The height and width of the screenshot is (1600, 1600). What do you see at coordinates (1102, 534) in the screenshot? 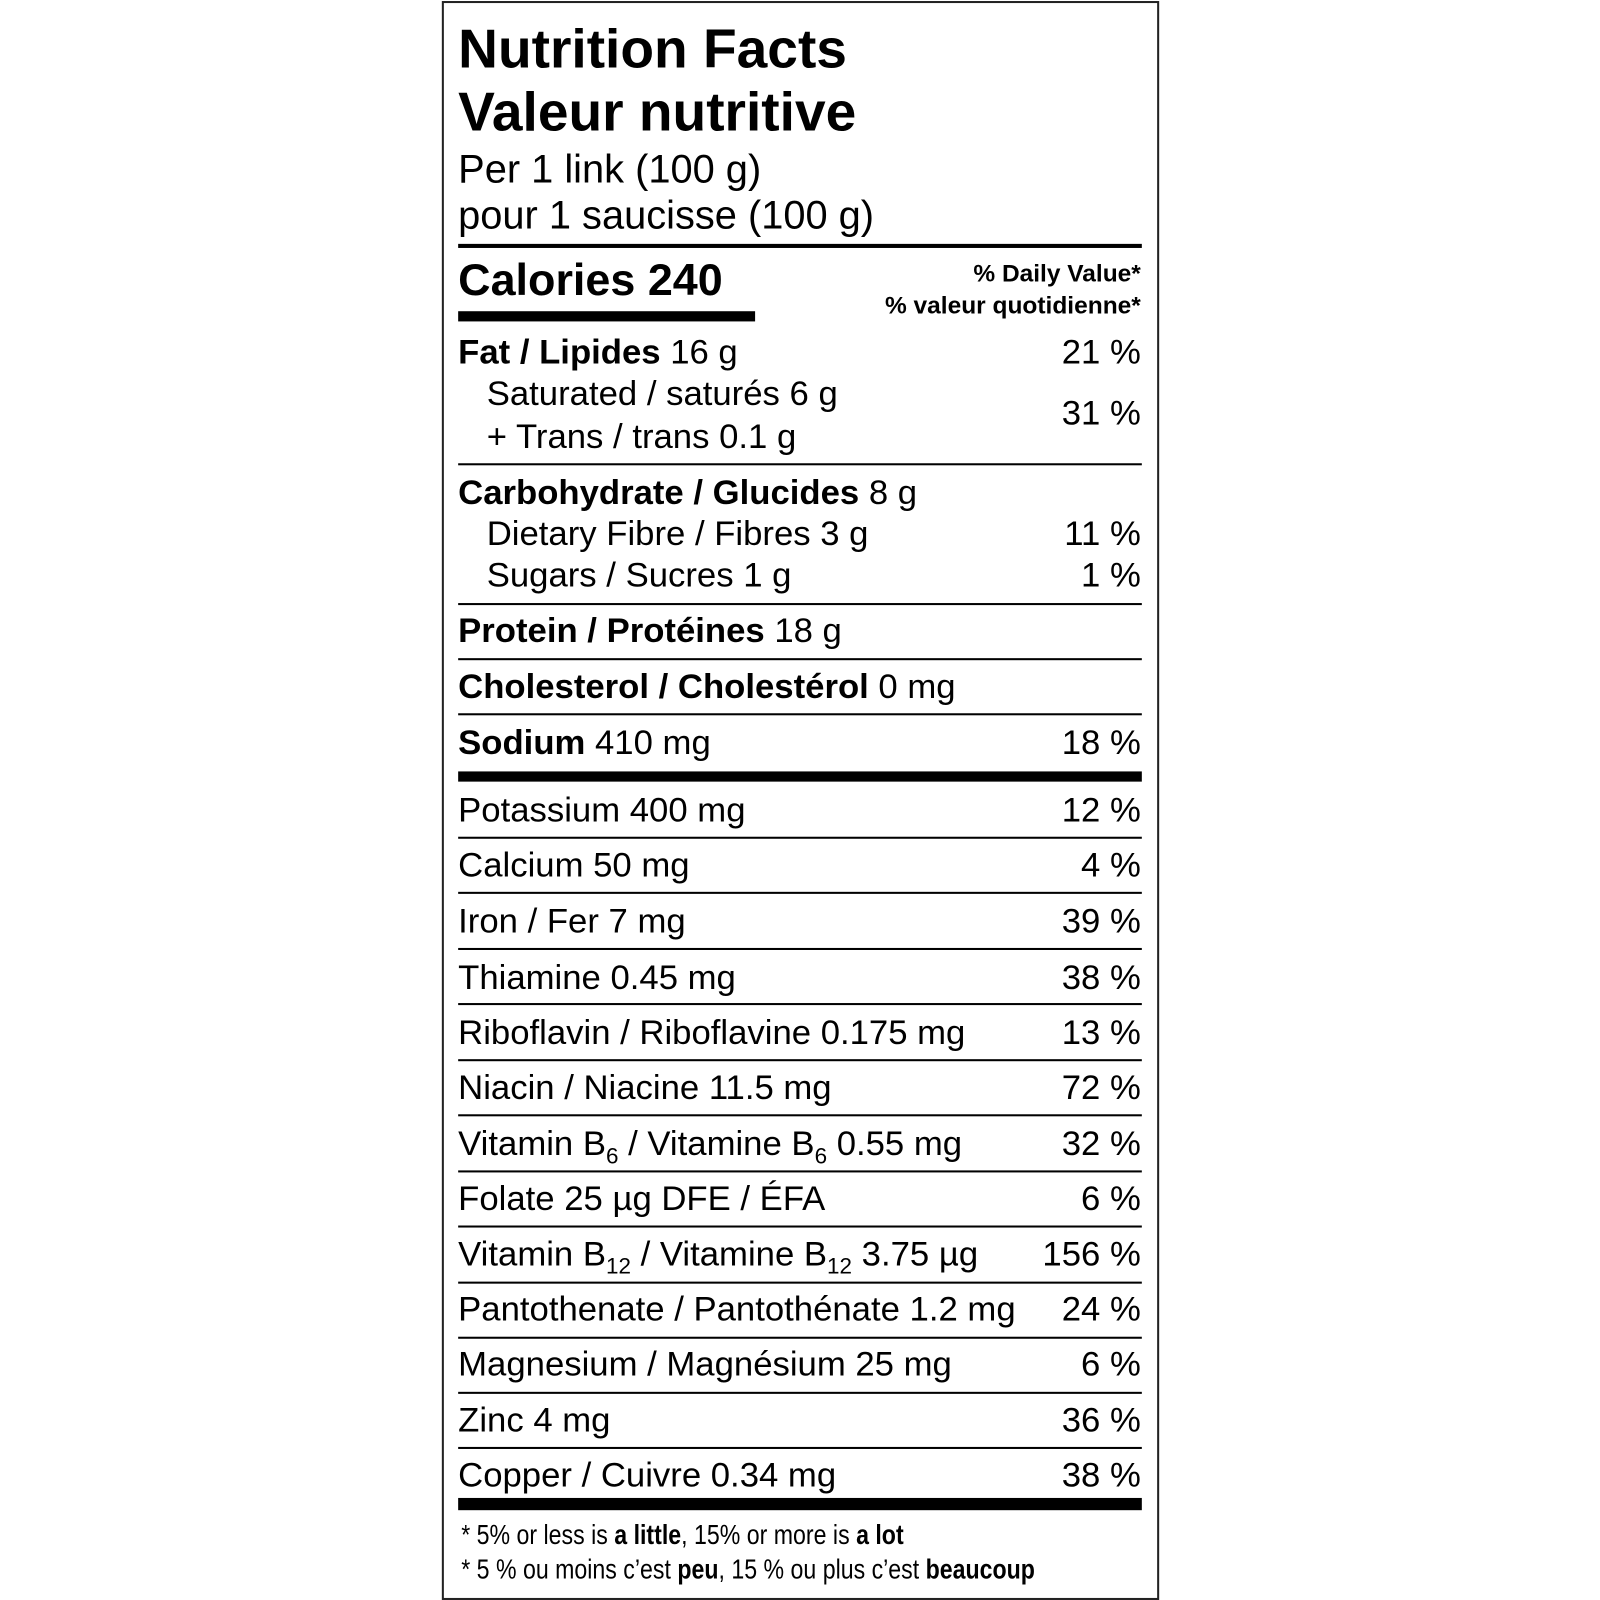
I see `fibre-dv: 11 %` at bounding box center [1102, 534].